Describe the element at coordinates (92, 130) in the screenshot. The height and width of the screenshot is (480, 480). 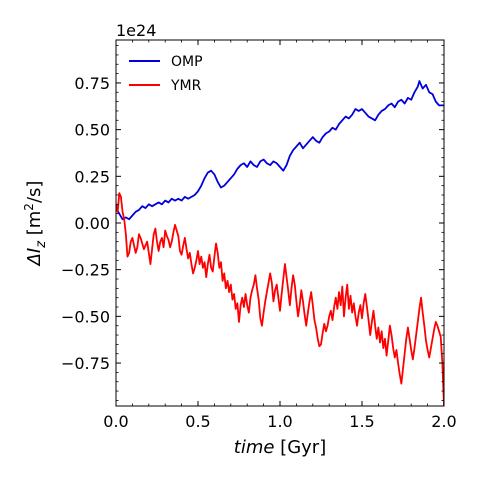
I see `y-tick-label: 0.50` at that location.